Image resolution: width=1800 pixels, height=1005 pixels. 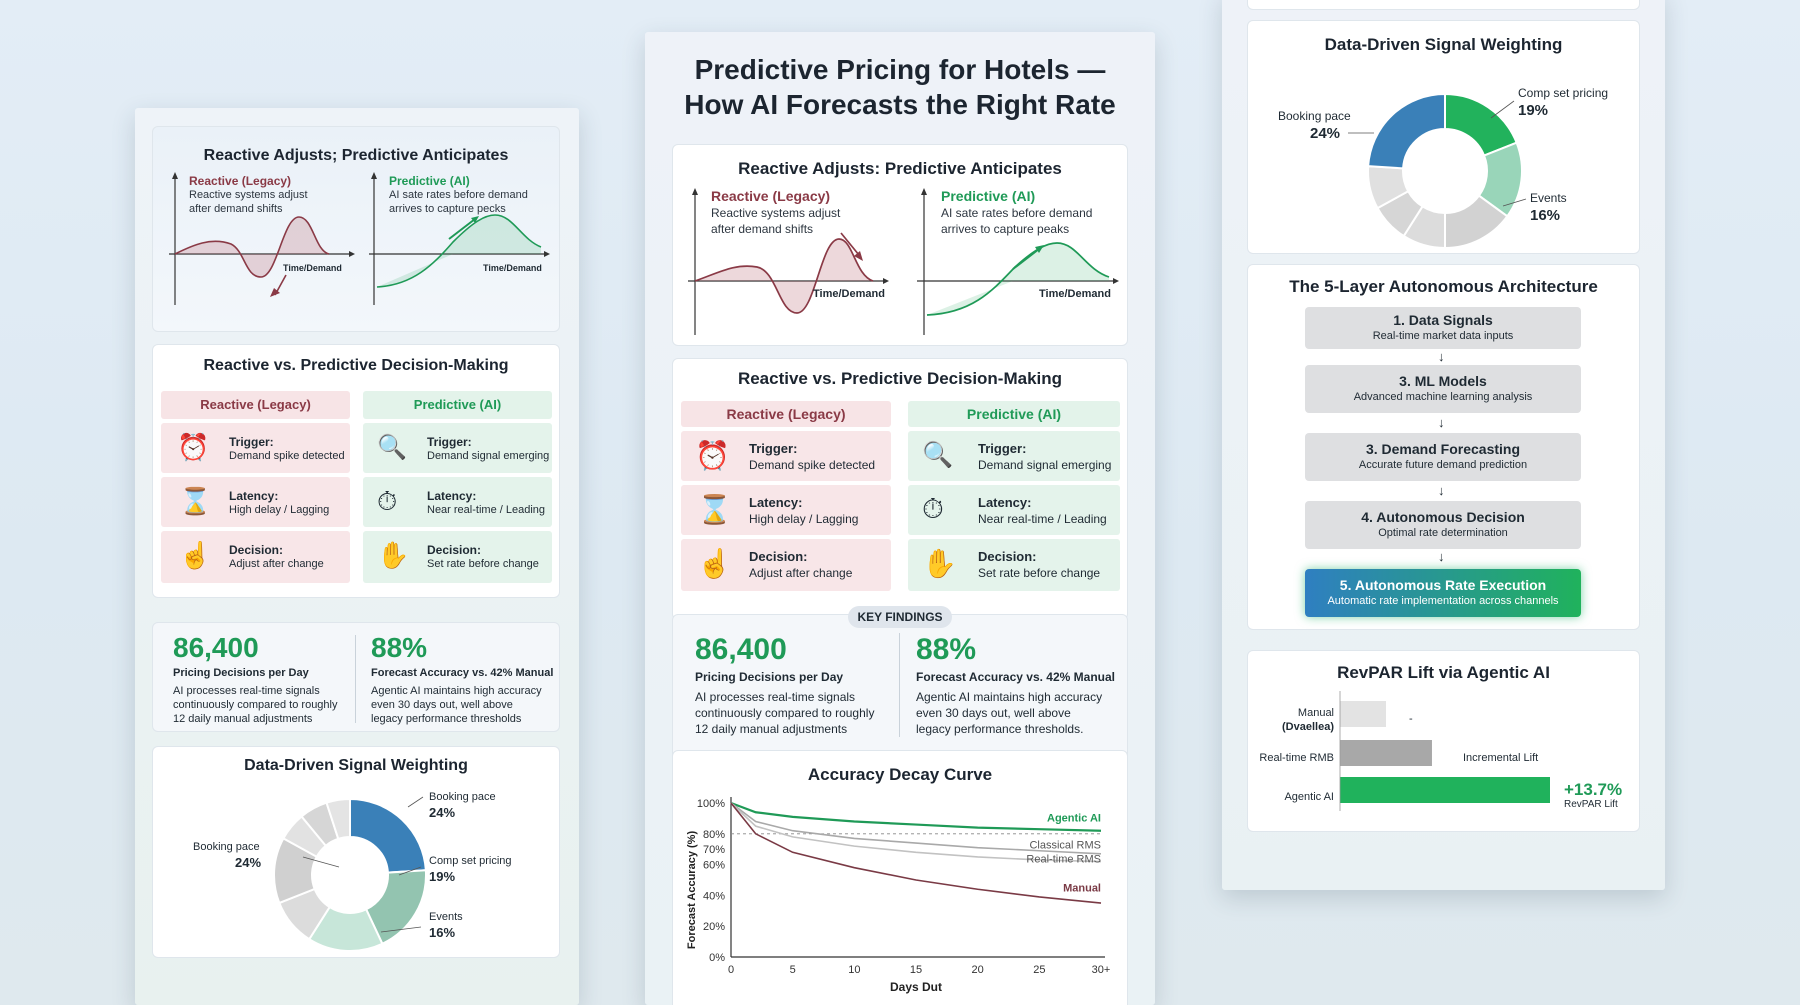 I want to click on card-title: RevPAR Lift via Agentic AI, so click(x=1443, y=672).